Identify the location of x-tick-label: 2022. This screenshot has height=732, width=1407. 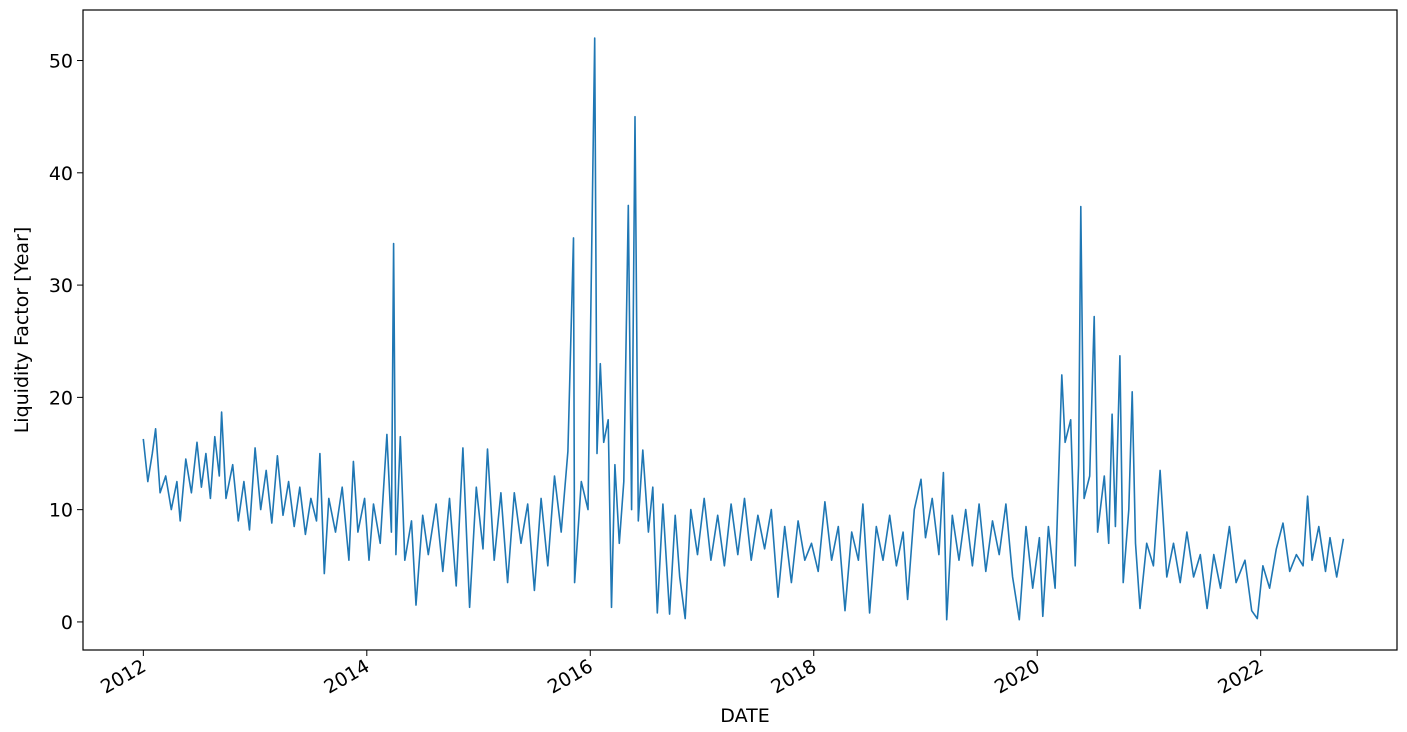
(1240, 676).